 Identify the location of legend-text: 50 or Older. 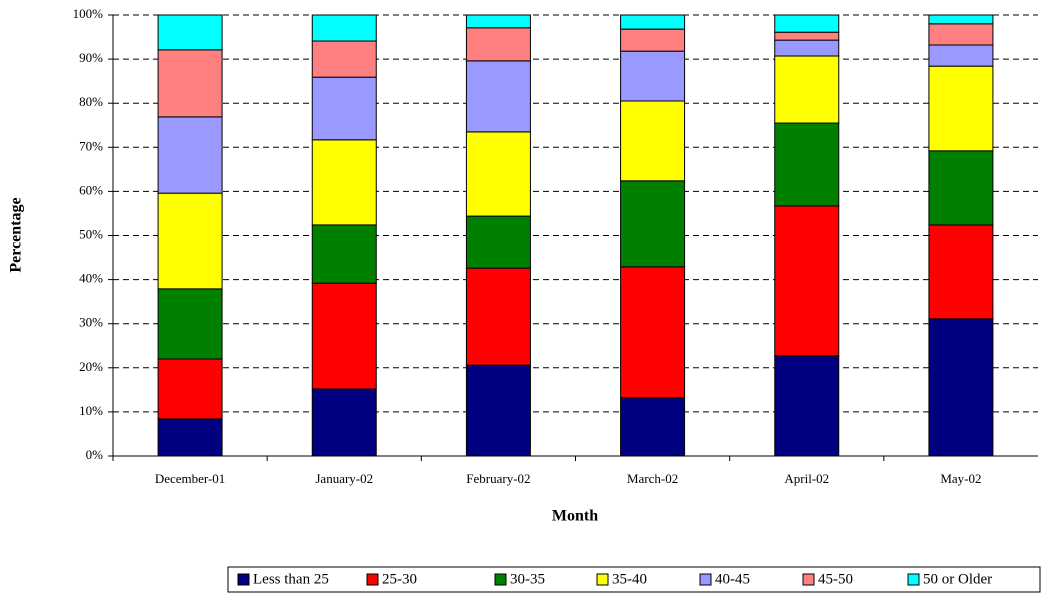
(957, 579).